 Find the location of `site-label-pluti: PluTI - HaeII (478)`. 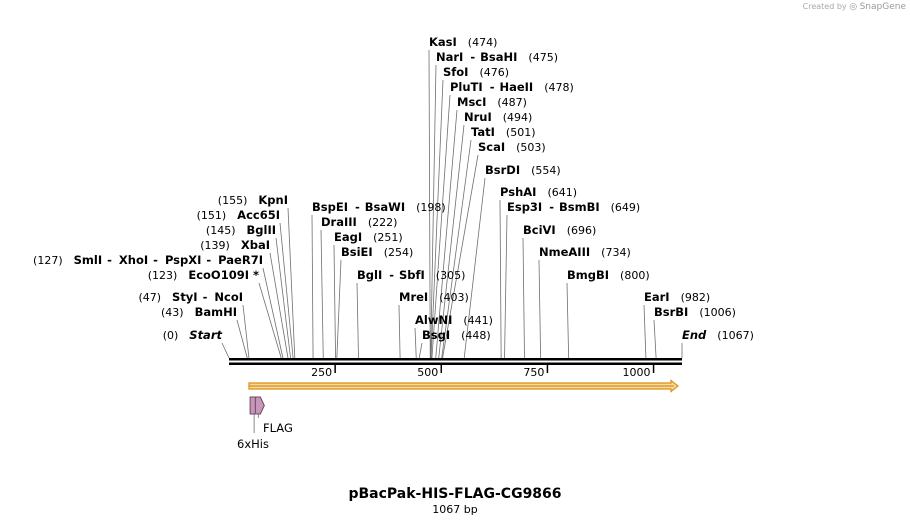

site-label-pluti: PluTI - HaeII (478) is located at coordinates (512, 87).